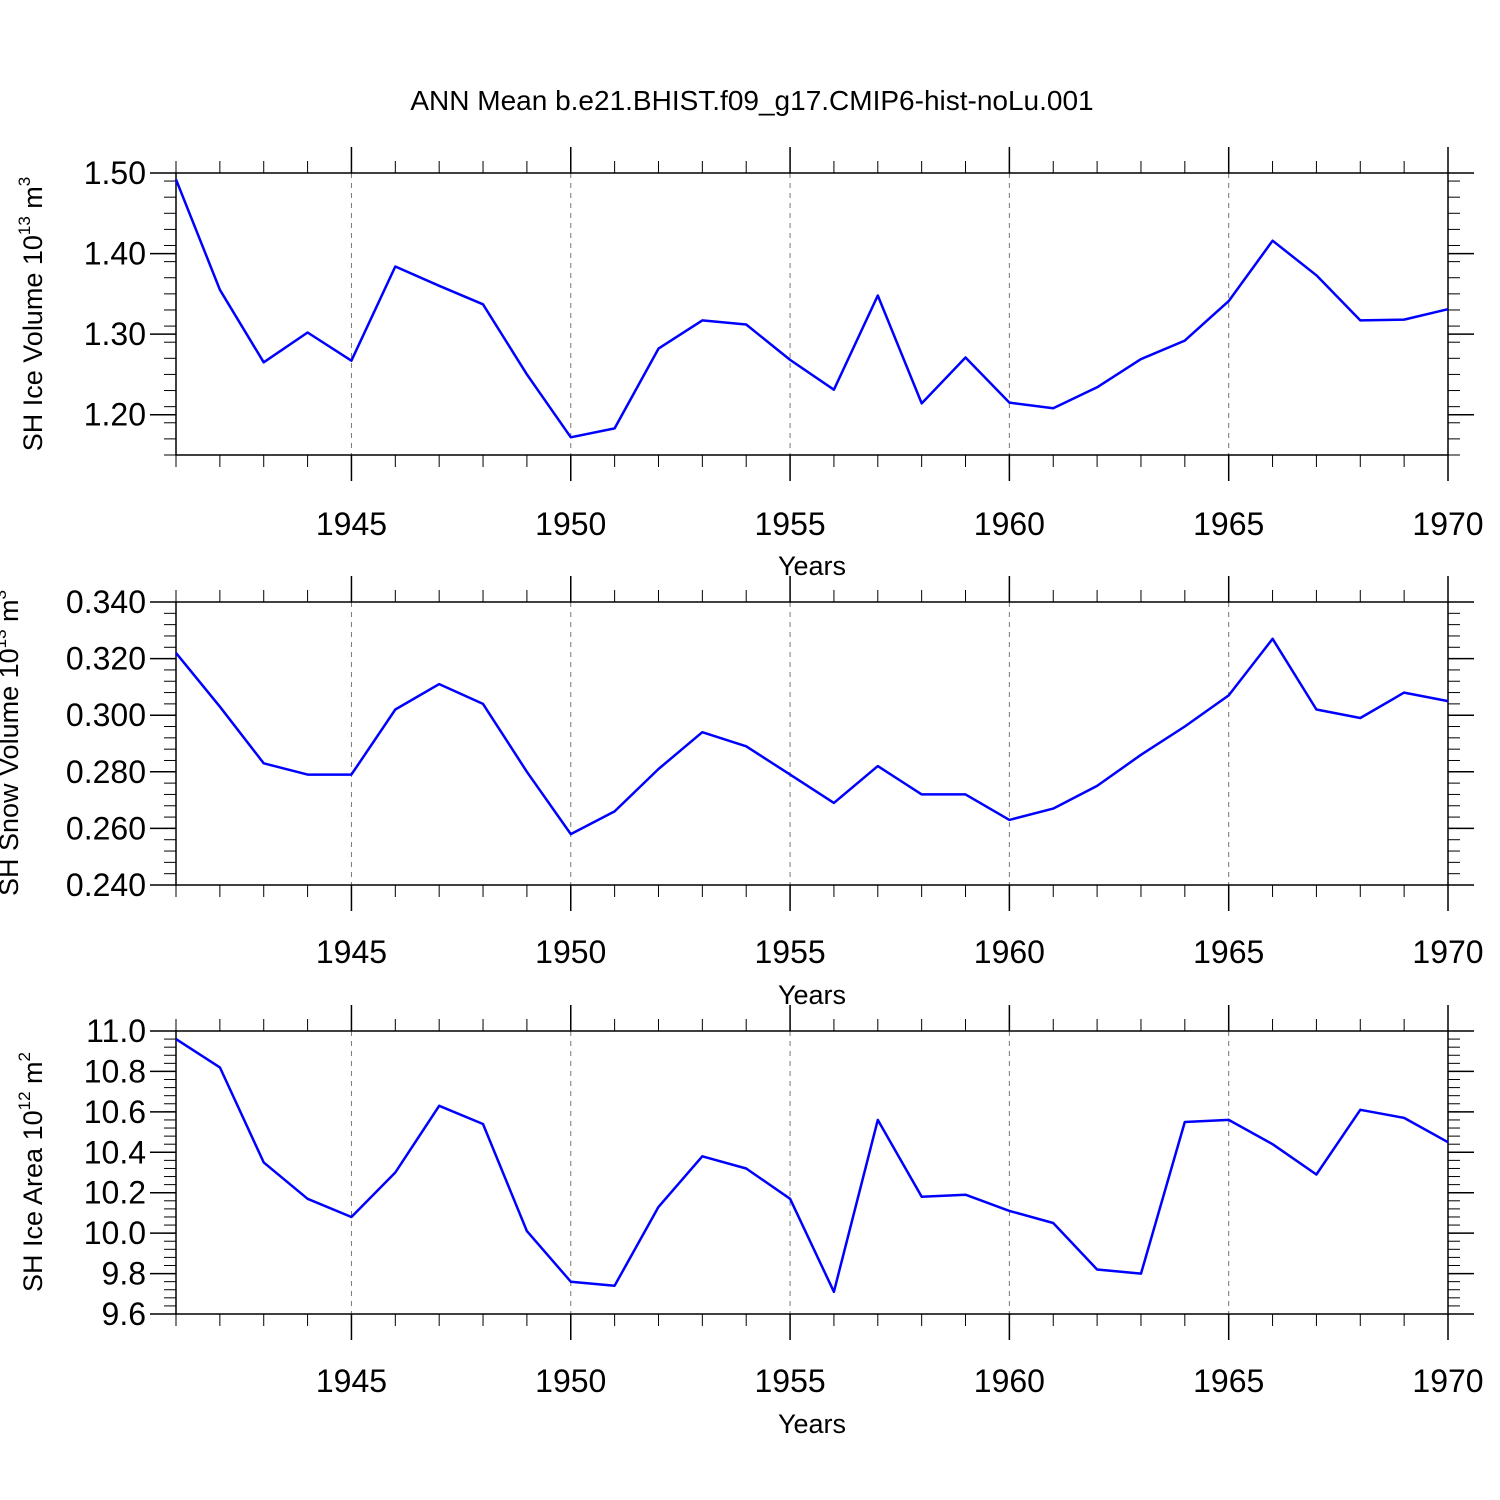 This screenshot has width=1500, height=1500. What do you see at coordinates (115, 1193) in the screenshot?
I see `y-tick-label: 10.2` at bounding box center [115, 1193].